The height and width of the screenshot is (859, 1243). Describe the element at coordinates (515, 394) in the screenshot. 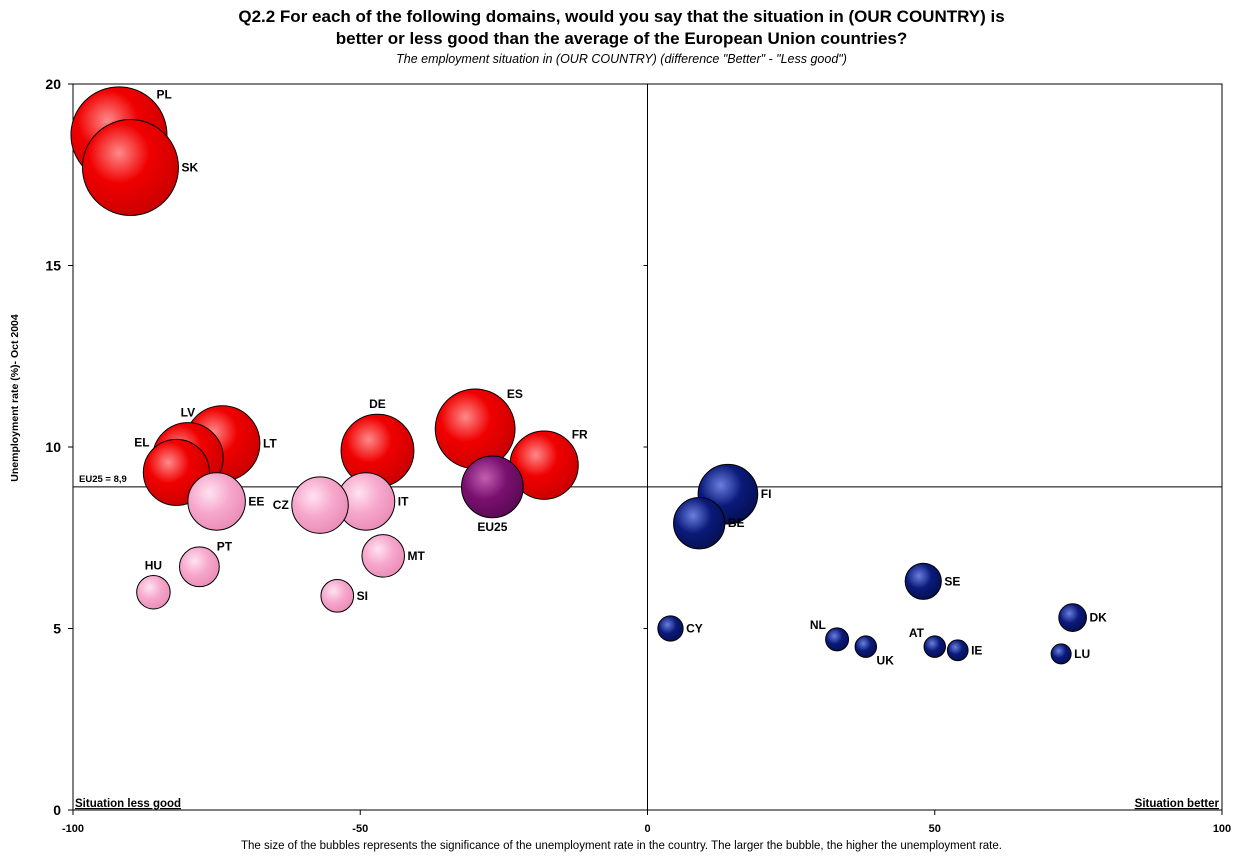

I see `bubble-label-es: ES` at that location.